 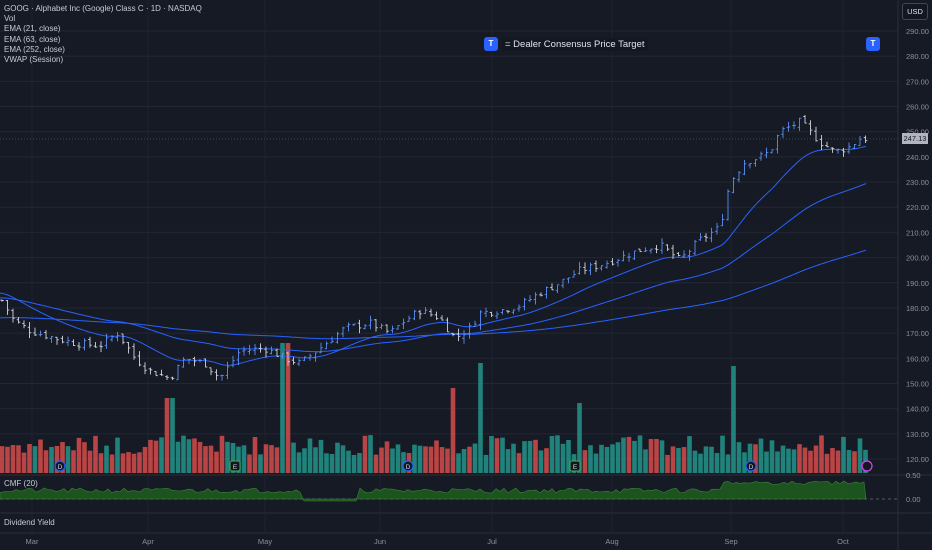 I want to click on y-tick-label: 220.00, so click(x=917, y=207).